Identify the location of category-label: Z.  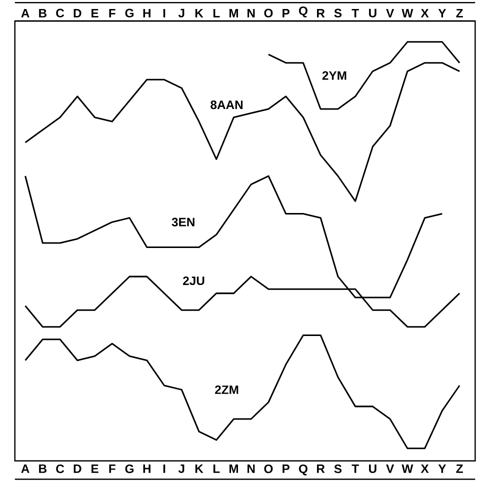
(459, 13).